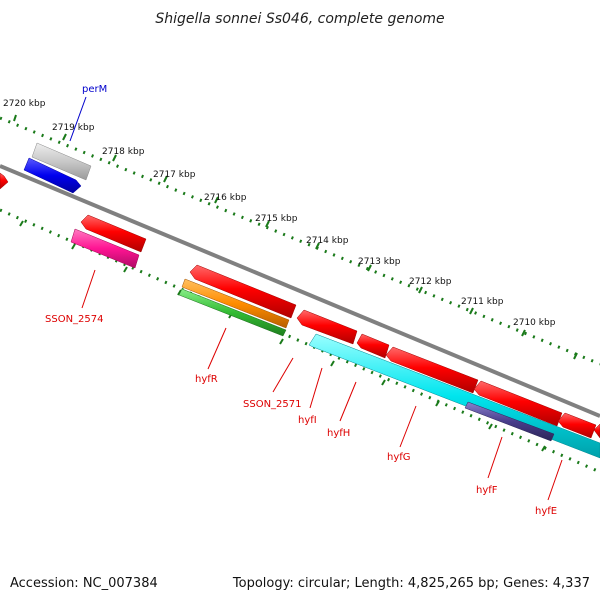 The height and width of the screenshot is (600, 600). I want to click on kbp-label: 2714 kbp, so click(327, 241).